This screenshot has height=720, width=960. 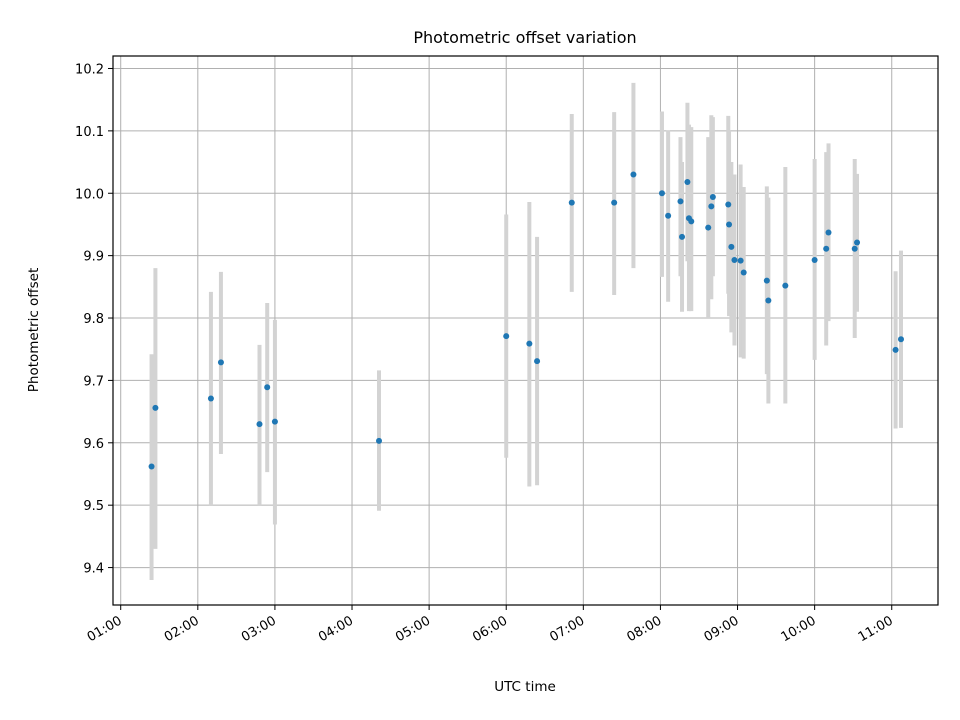 What do you see at coordinates (93, 569) in the screenshot?
I see `y-tick-label: 9.4` at bounding box center [93, 569].